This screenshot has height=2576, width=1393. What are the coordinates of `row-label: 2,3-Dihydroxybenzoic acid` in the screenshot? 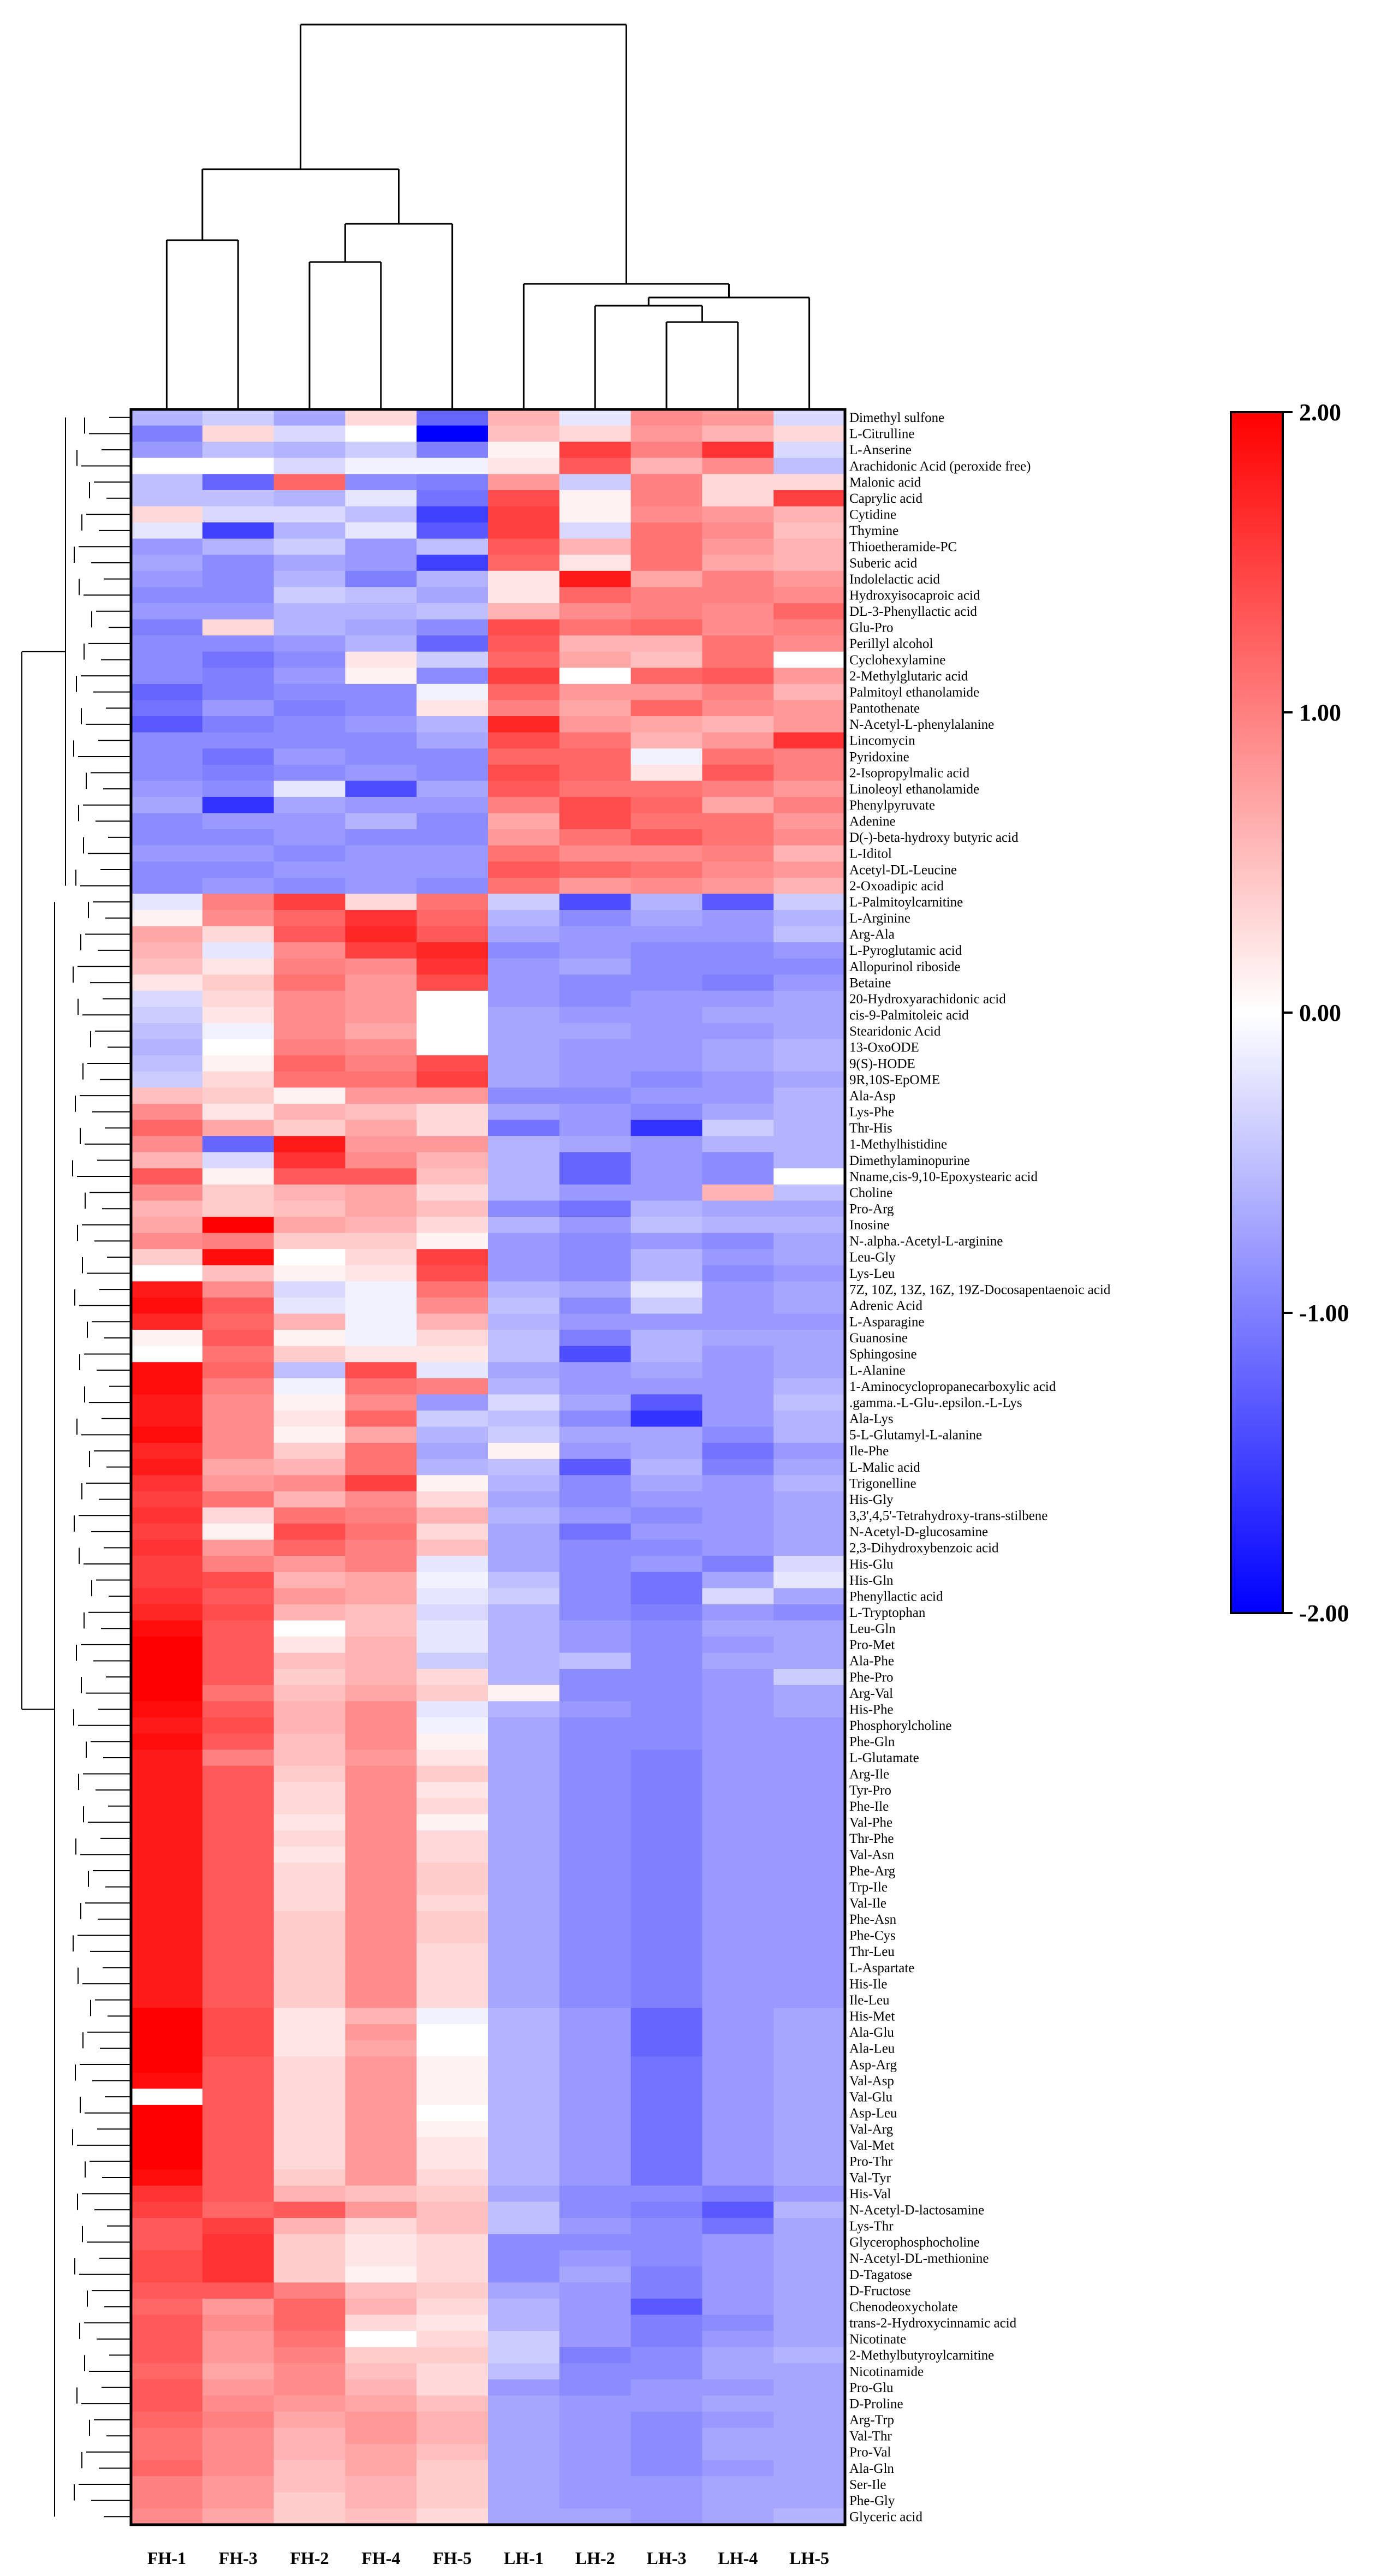 It's located at (924, 1548).